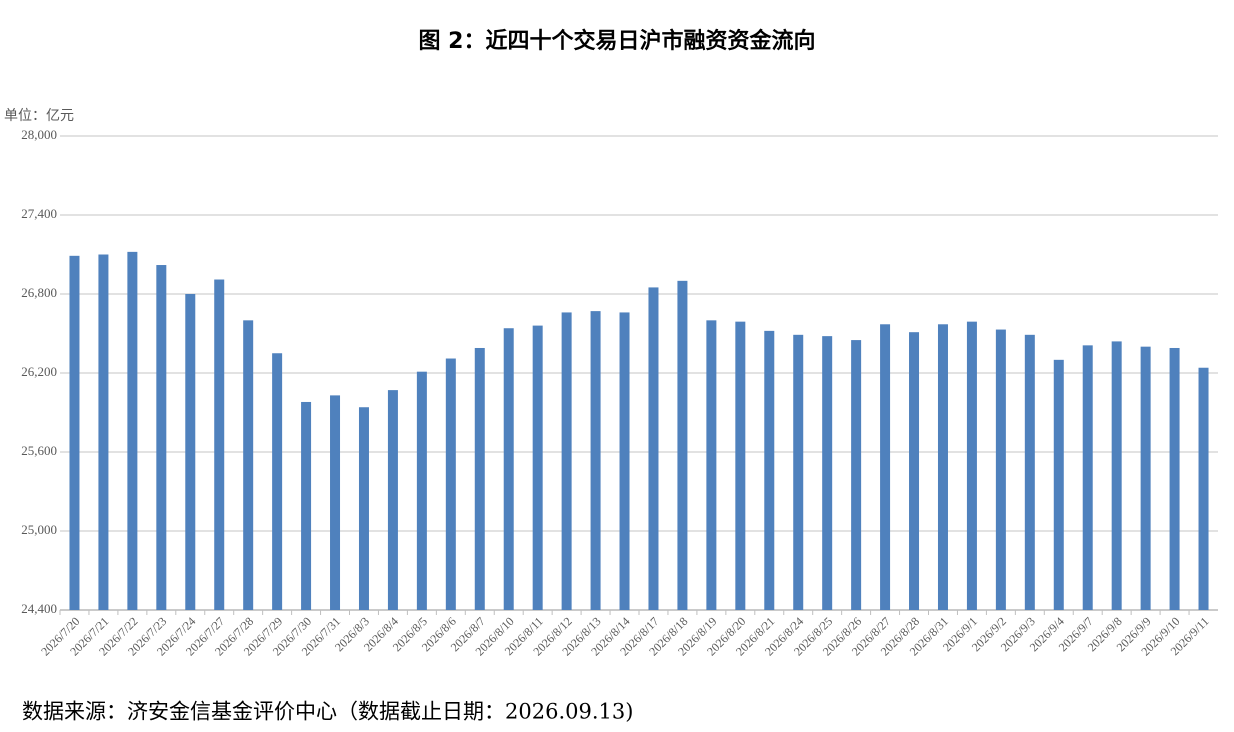 The width and height of the screenshot is (1234, 732). I want to click on y-tick-label: 25,600, so click(39, 450).